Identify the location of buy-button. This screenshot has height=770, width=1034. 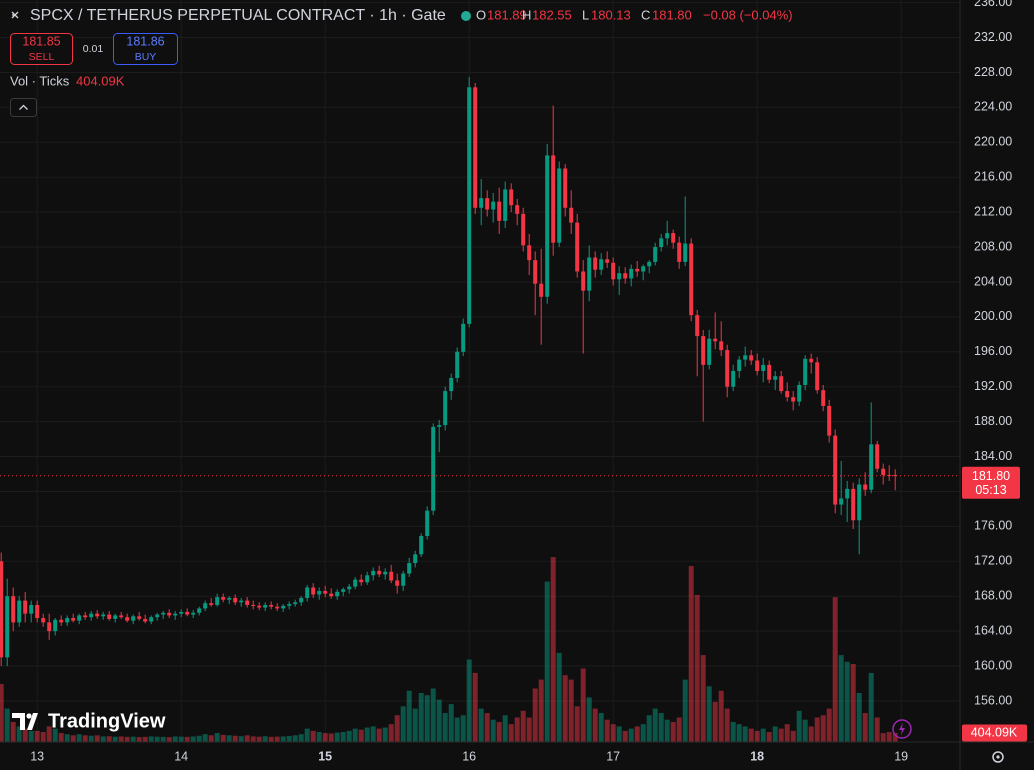
(145, 49).